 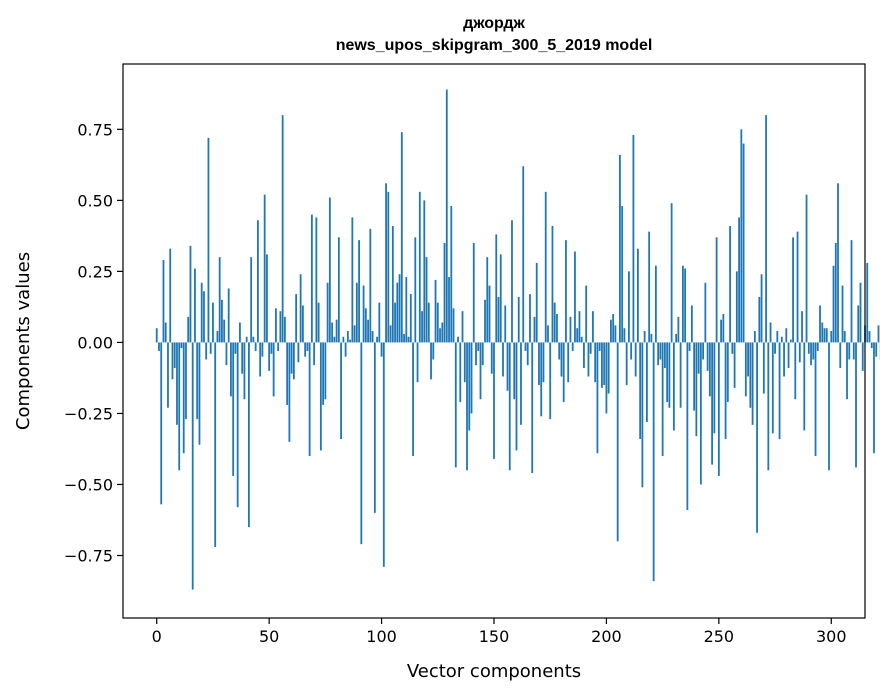 What do you see at coordinates (499, 632) in the screenshot?
I see `x-axis-ticks: 0 50 100 150 200 250 300` at bounding box center [499, 632].